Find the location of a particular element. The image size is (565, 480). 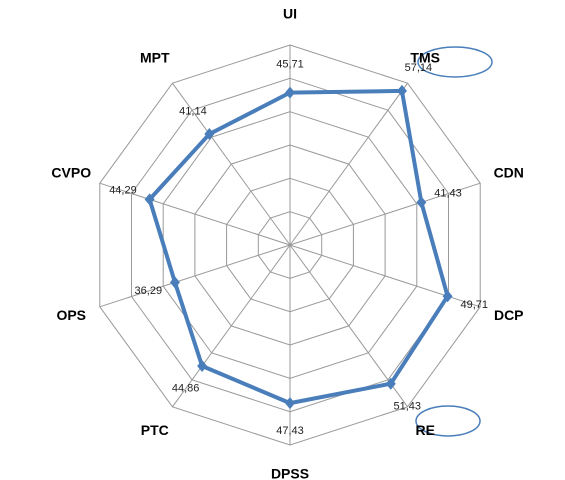

axis-label: CVPO is located at coordinates (71, 173).